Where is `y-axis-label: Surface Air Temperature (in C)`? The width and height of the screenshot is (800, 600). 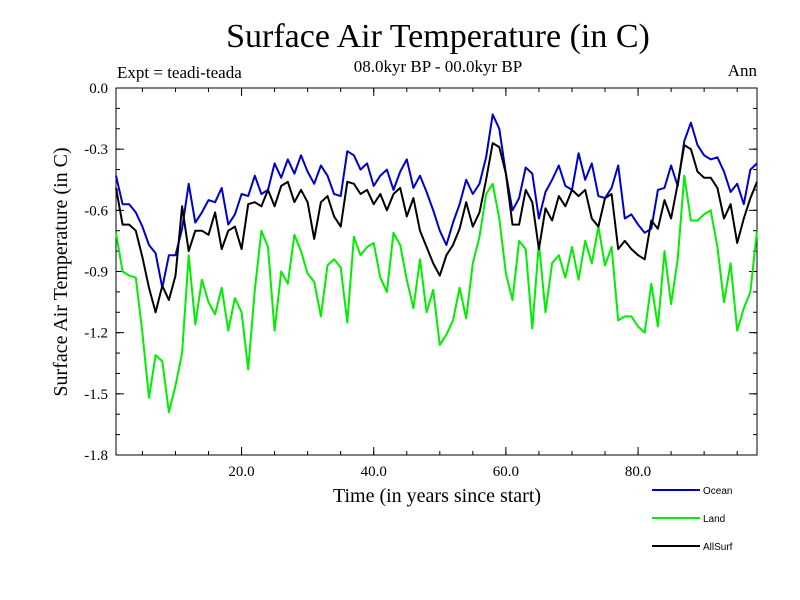
y-axis-label: Surface Air Temperature (in C) is located at coordinates (61, 271).